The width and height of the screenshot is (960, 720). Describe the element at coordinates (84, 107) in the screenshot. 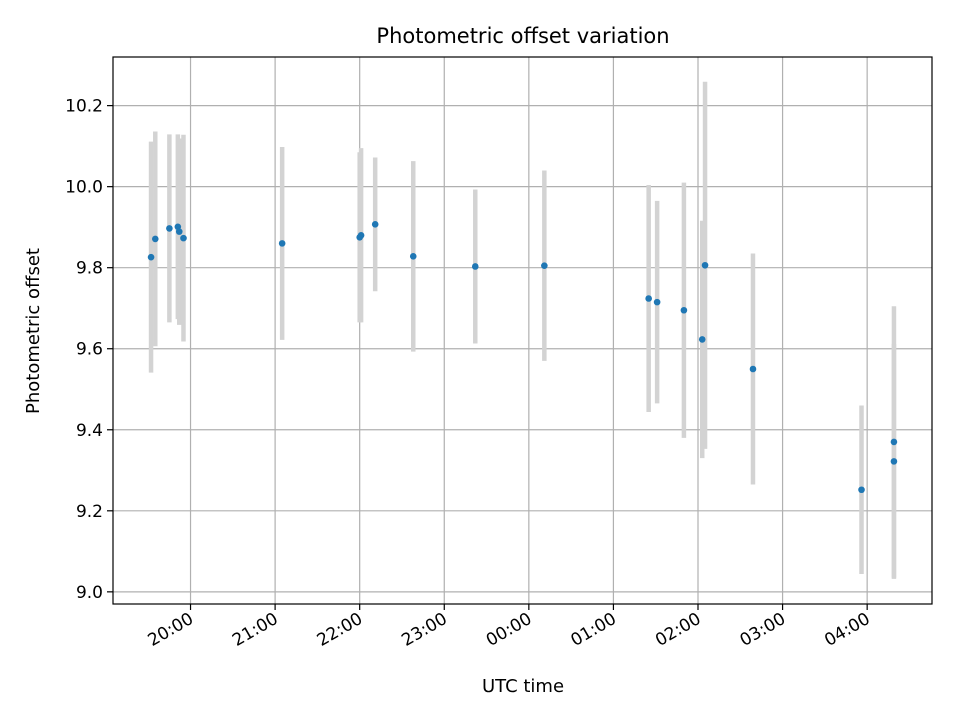

I see `y-tick-label: 10.2` at that location.